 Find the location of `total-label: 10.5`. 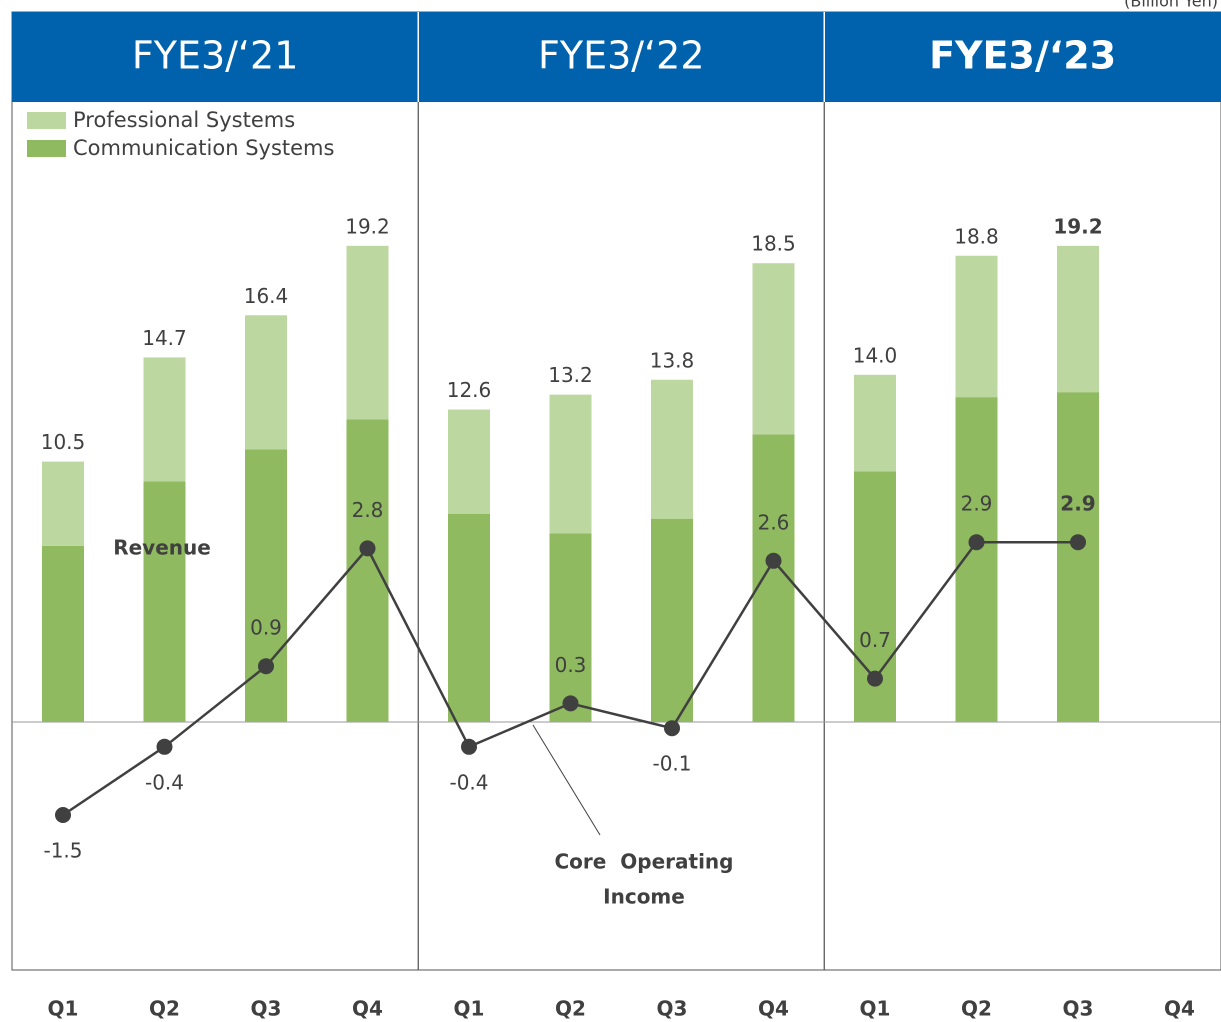

total-label: 10.5 is located at coordinates (63, 442).